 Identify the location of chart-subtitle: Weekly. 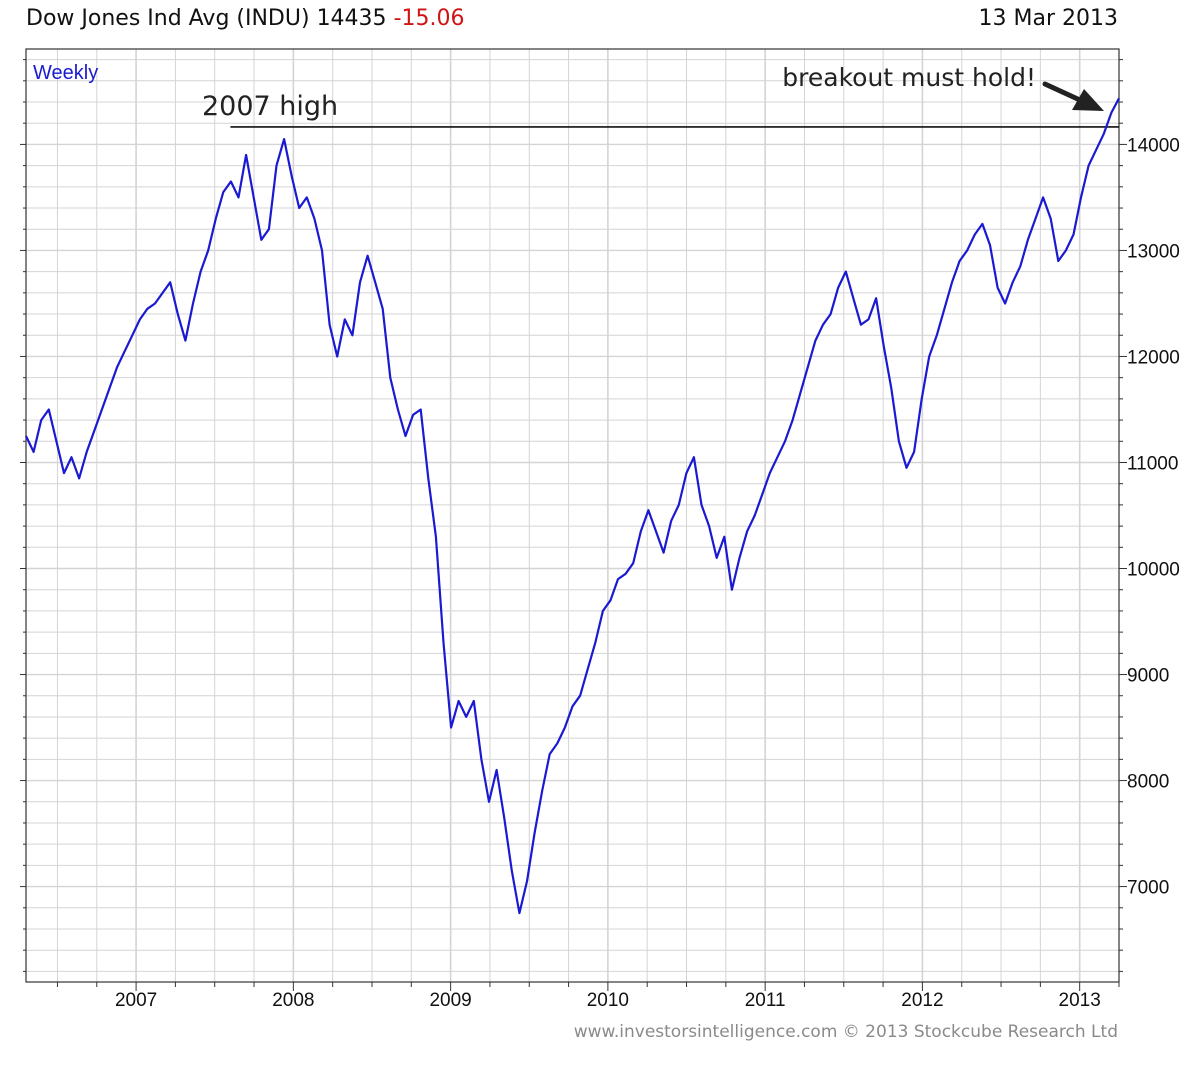
(65, 73).